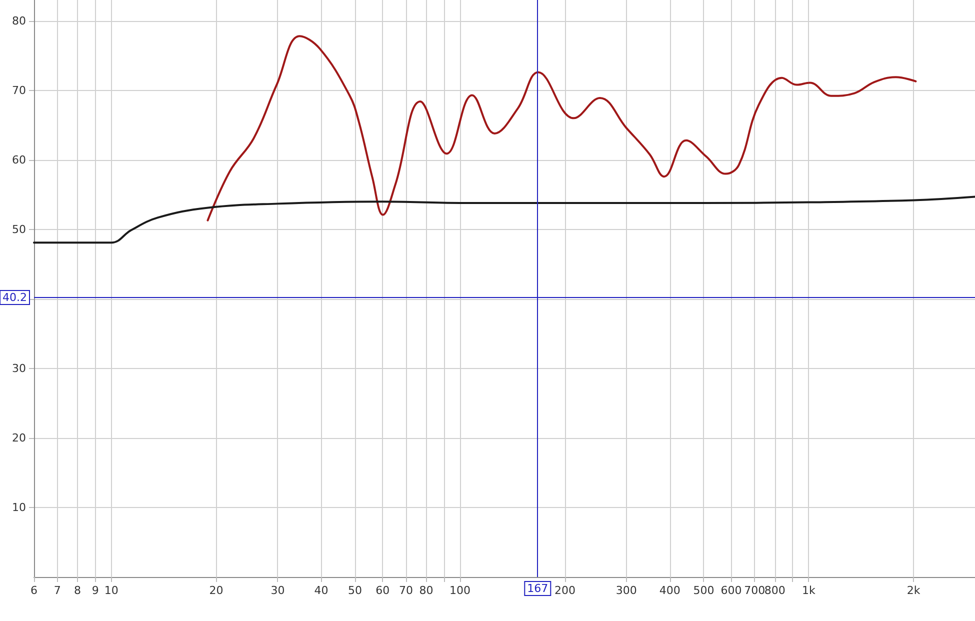 The width and height of the screenshot is (975, 621). I want to click on x-tick-label: 30, so click(277, 590).